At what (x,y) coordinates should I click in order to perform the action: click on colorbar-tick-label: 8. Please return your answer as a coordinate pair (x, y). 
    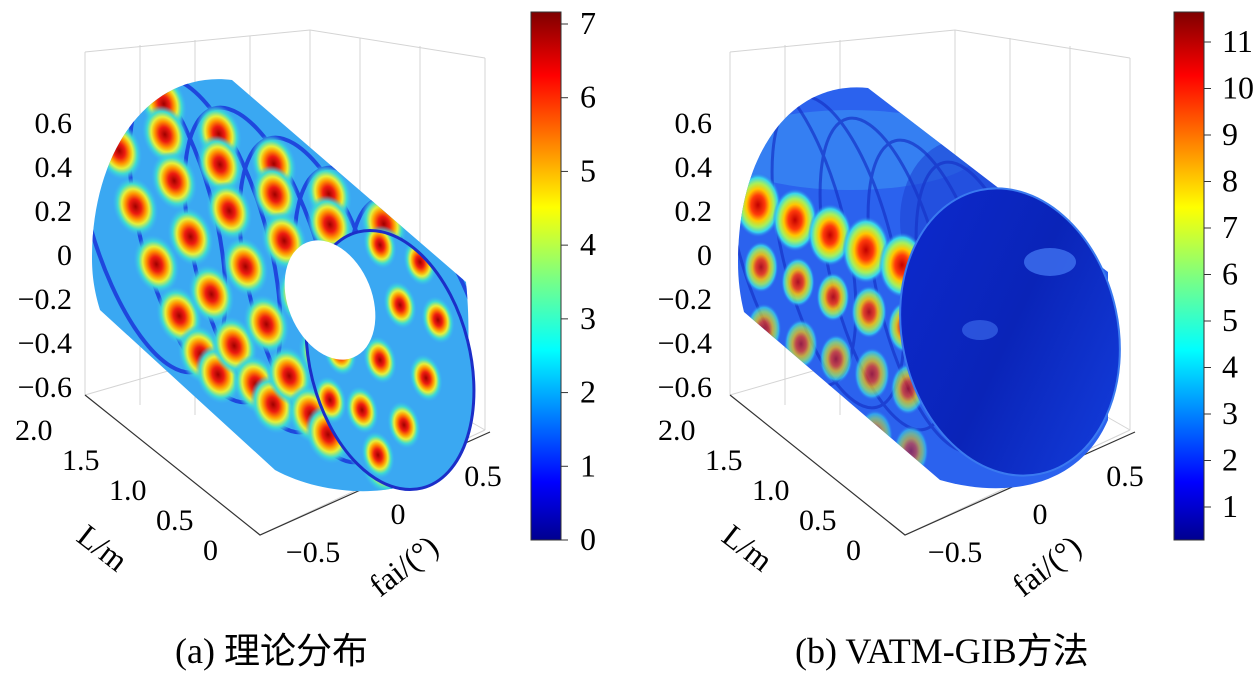
    Looking at the image, I should click on (1230, 181).